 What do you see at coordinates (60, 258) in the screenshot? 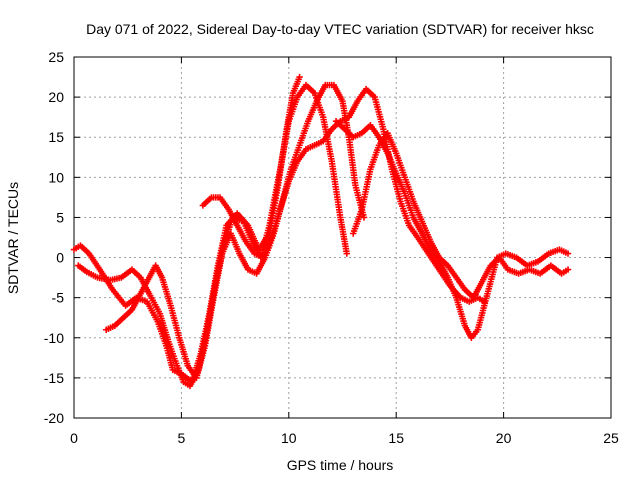
I see `y-tick-label: 0` at bounding box center [60, 258].